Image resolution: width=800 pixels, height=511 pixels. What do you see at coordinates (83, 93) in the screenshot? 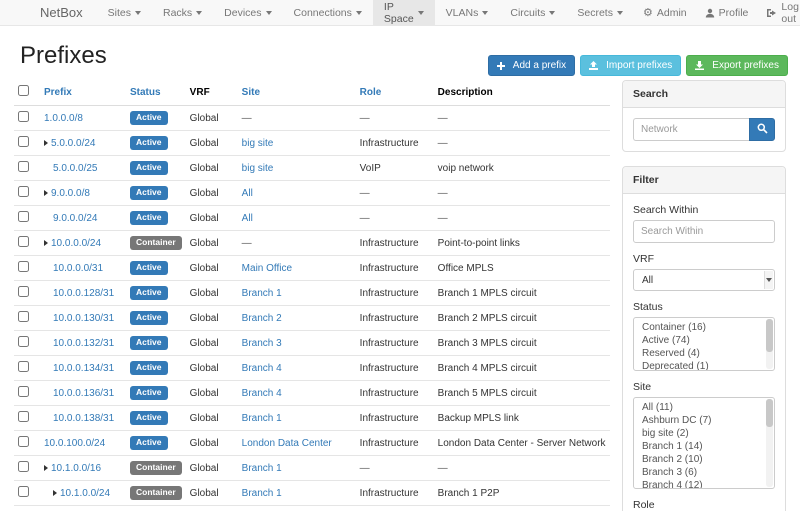
I see `column-header-prefix: Prefix` at bounding box center [83, 93].